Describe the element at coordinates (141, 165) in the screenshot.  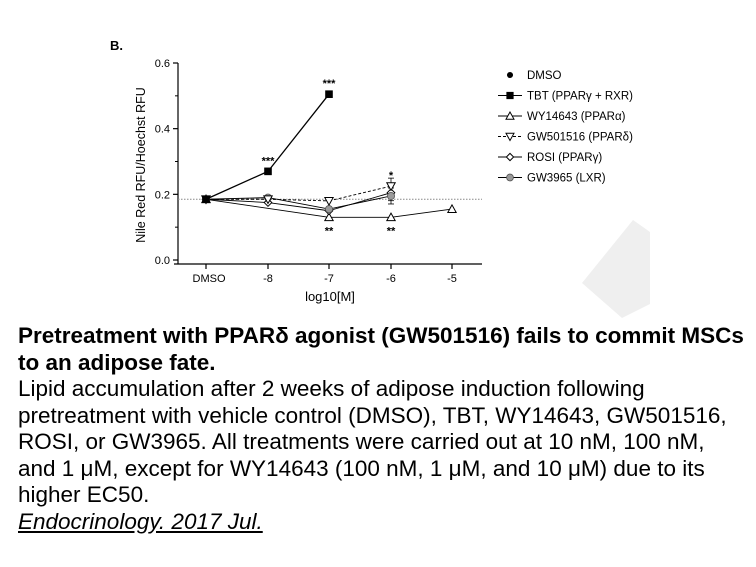
I see `y-axis-label: Nile Red RFU/Hoechst RFU` at that location.